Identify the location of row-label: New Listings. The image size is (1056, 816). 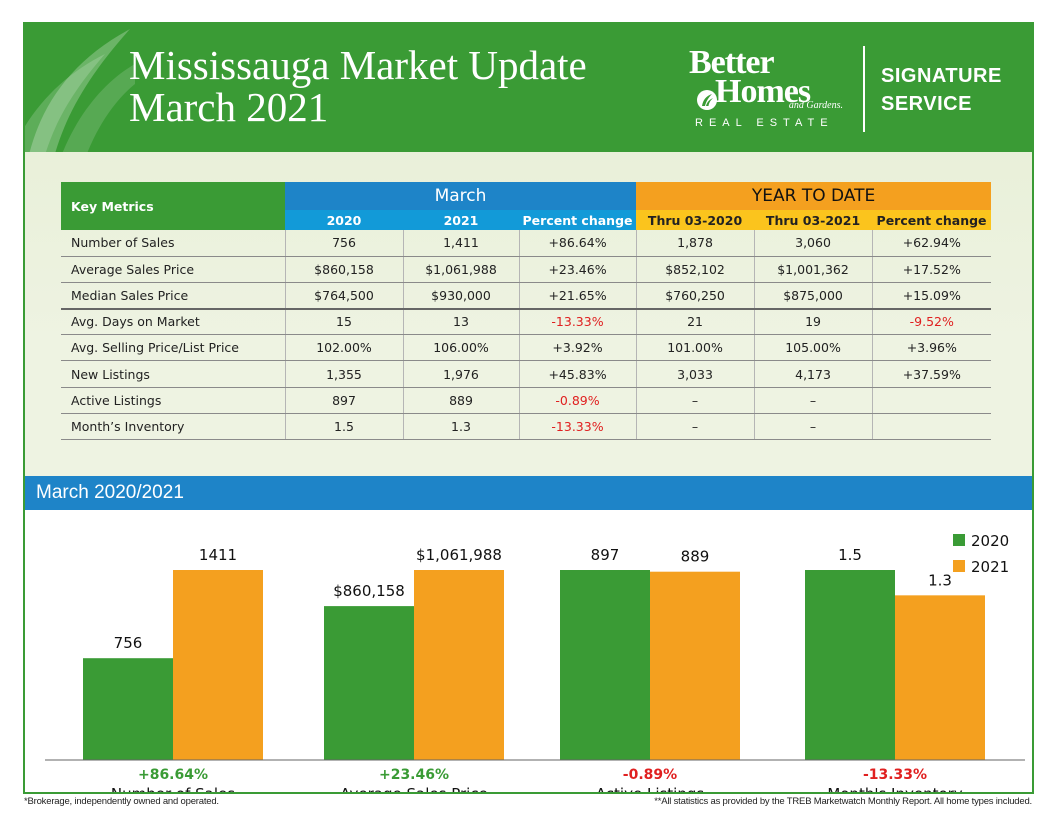
(173, 374).